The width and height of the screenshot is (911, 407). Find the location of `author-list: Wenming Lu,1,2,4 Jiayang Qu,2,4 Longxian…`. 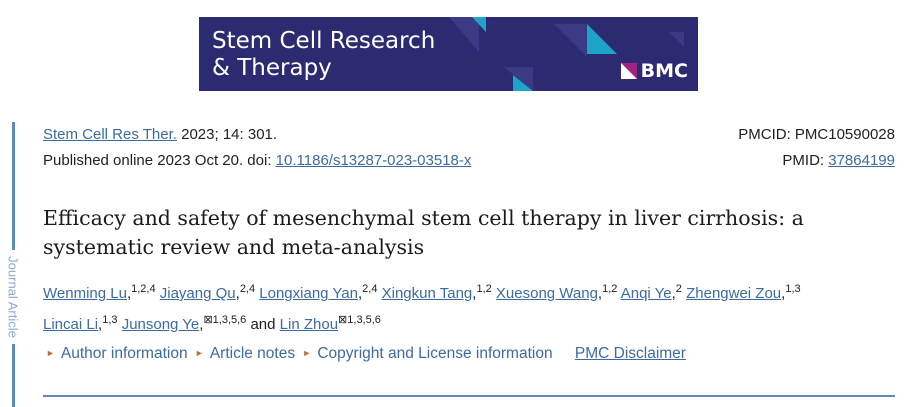

author-list: Wenming Lu,1,2,4 Jiayang Qu,2,4 Longxian… is located at coordinates (422, 308).